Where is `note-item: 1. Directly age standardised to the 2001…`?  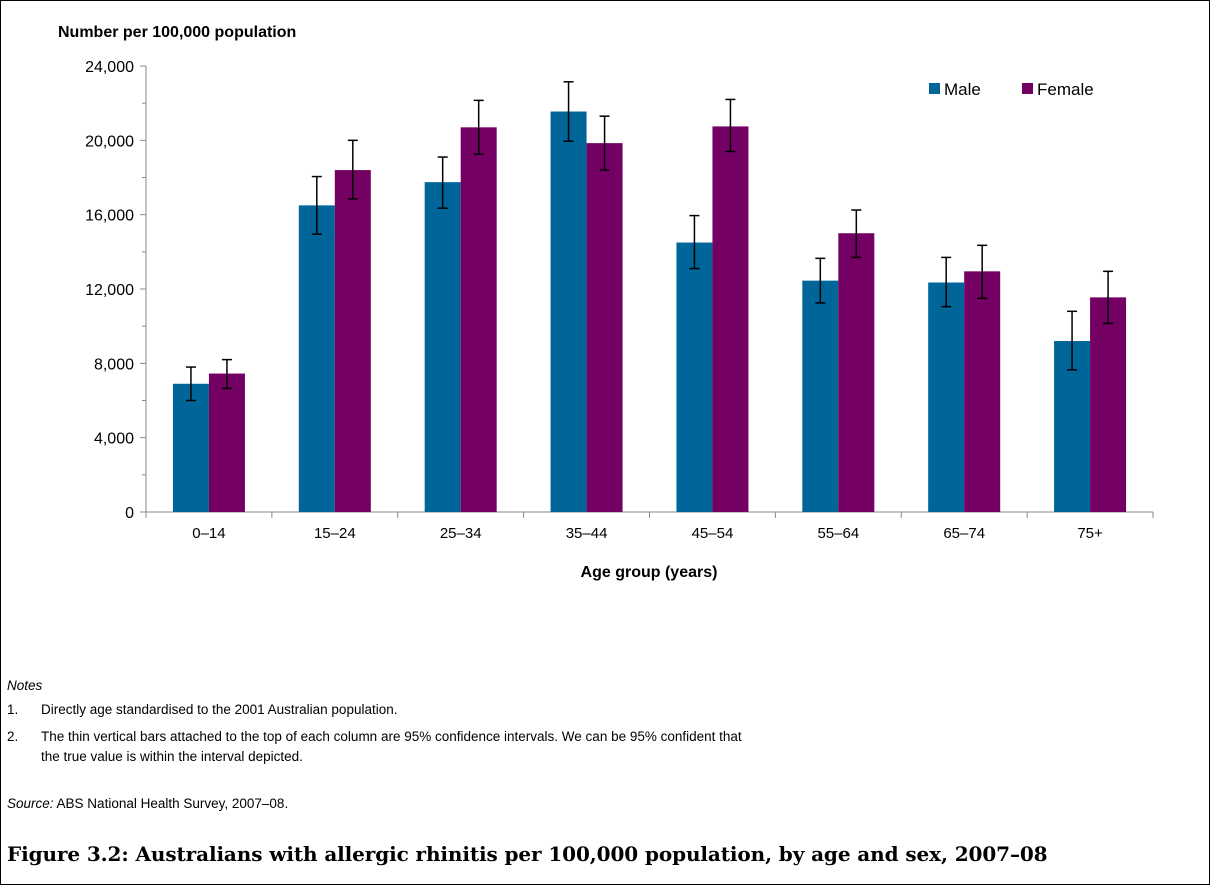 note-item: 1. Directly age standardised to the 2001… is located at coordinates (602, 710).